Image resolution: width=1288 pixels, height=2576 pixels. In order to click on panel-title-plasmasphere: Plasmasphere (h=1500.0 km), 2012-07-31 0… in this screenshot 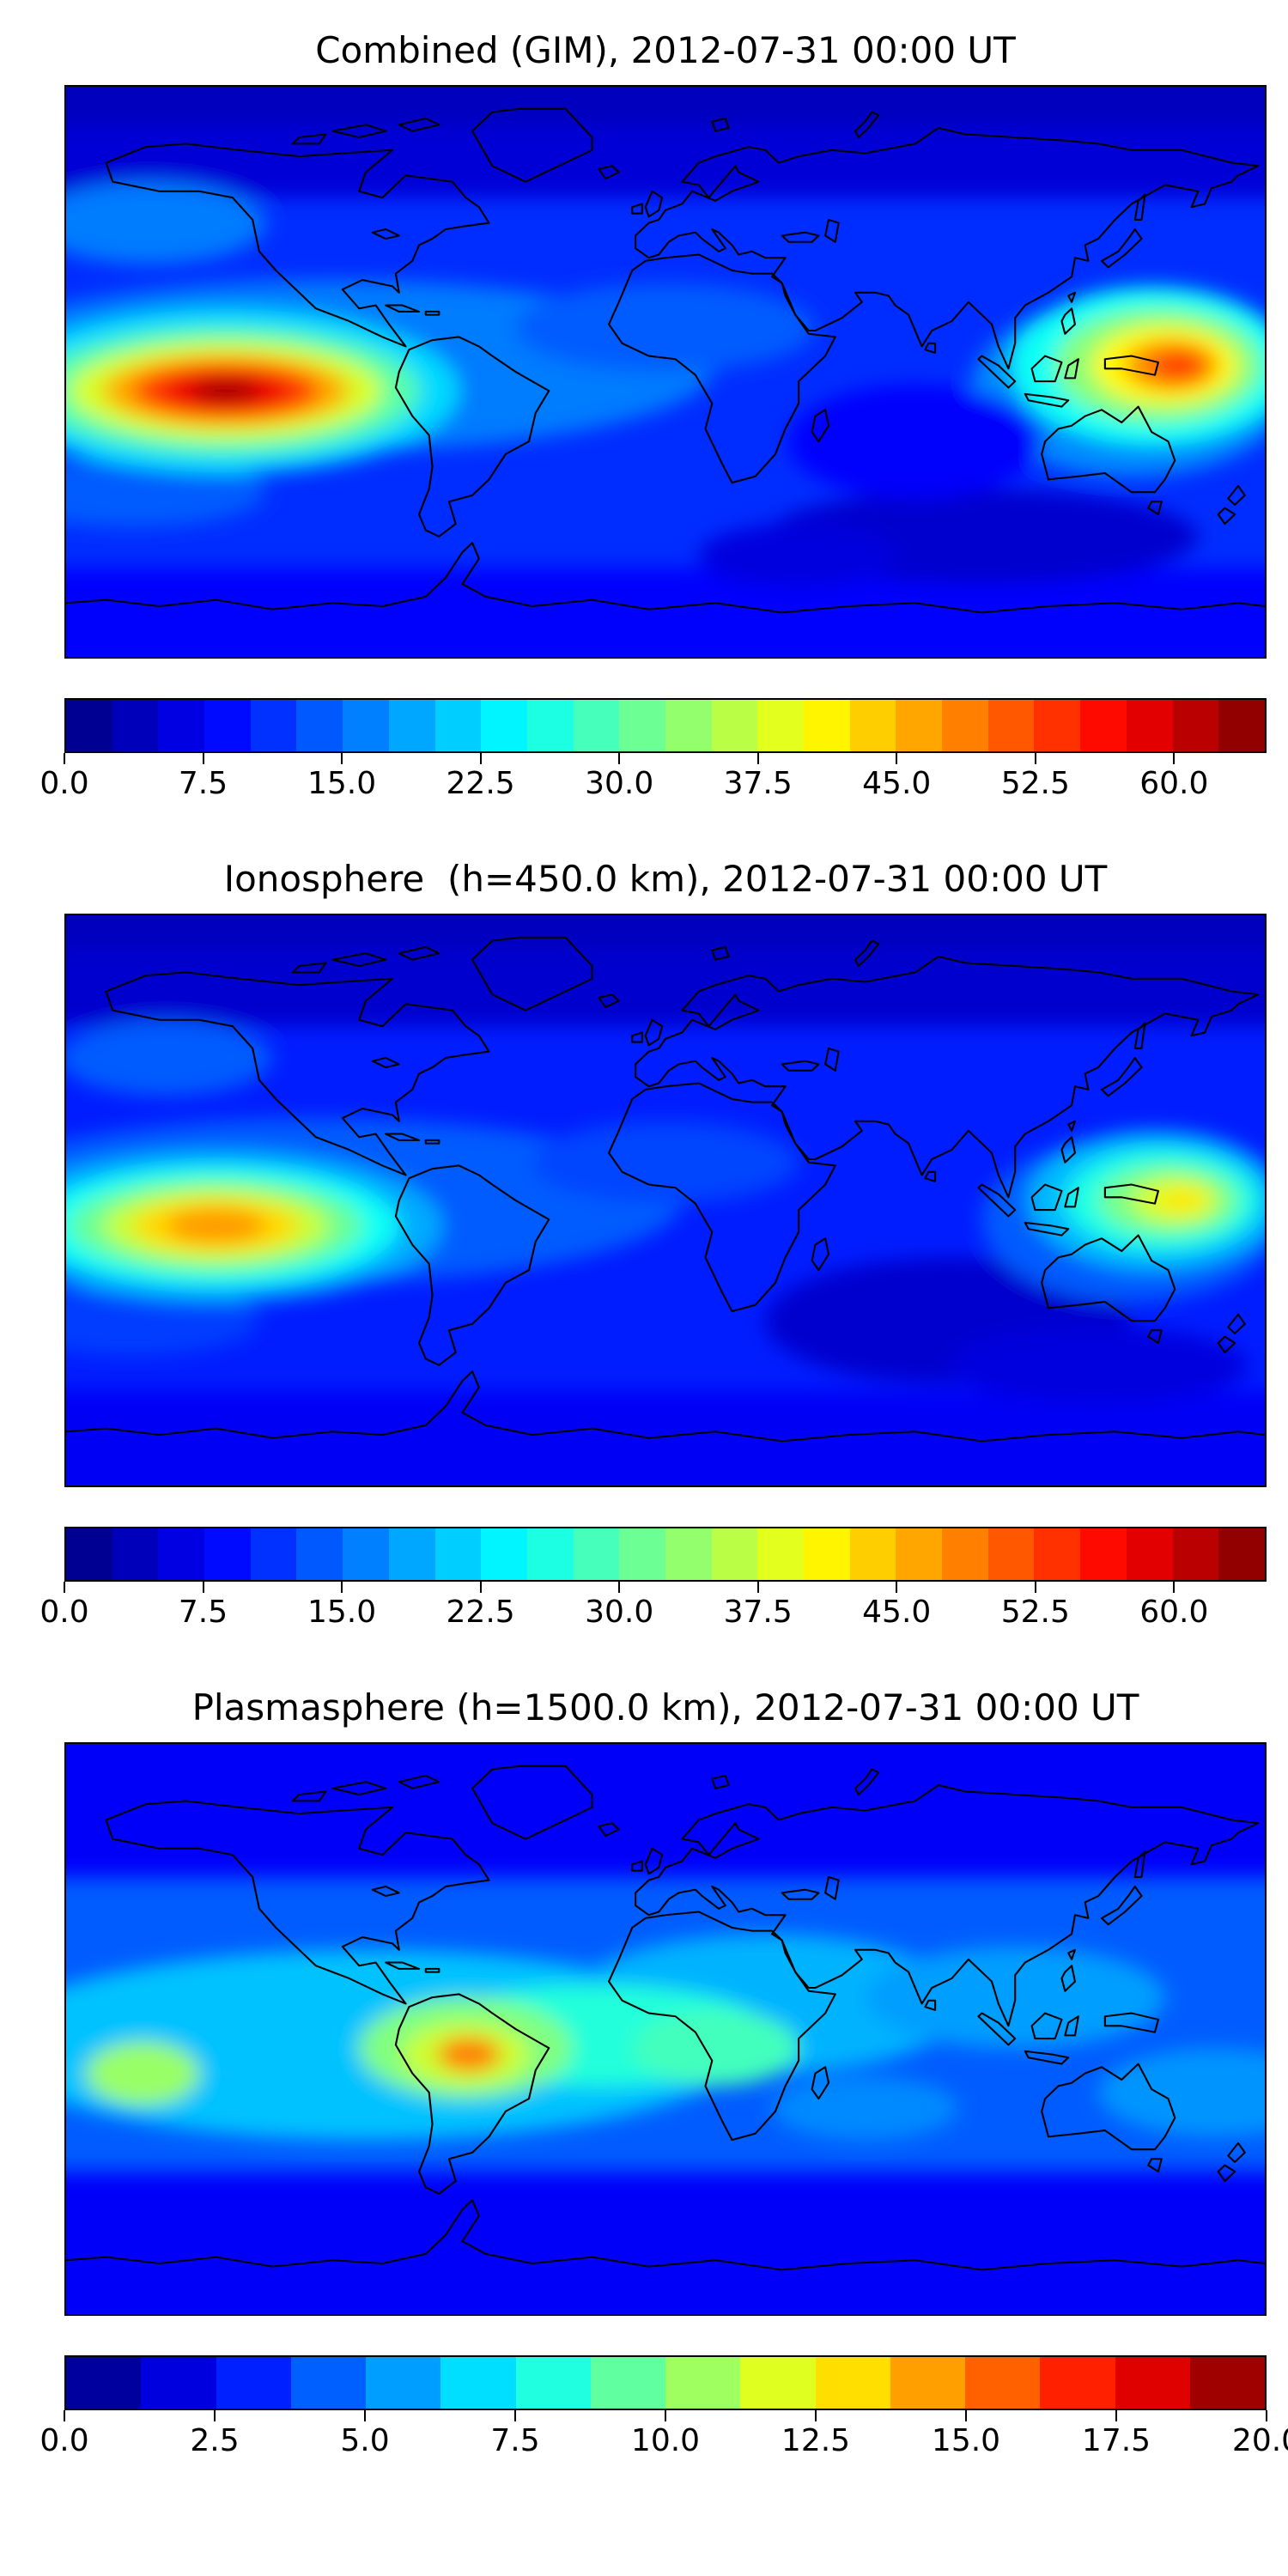, I will do `click(665, 1707)`.